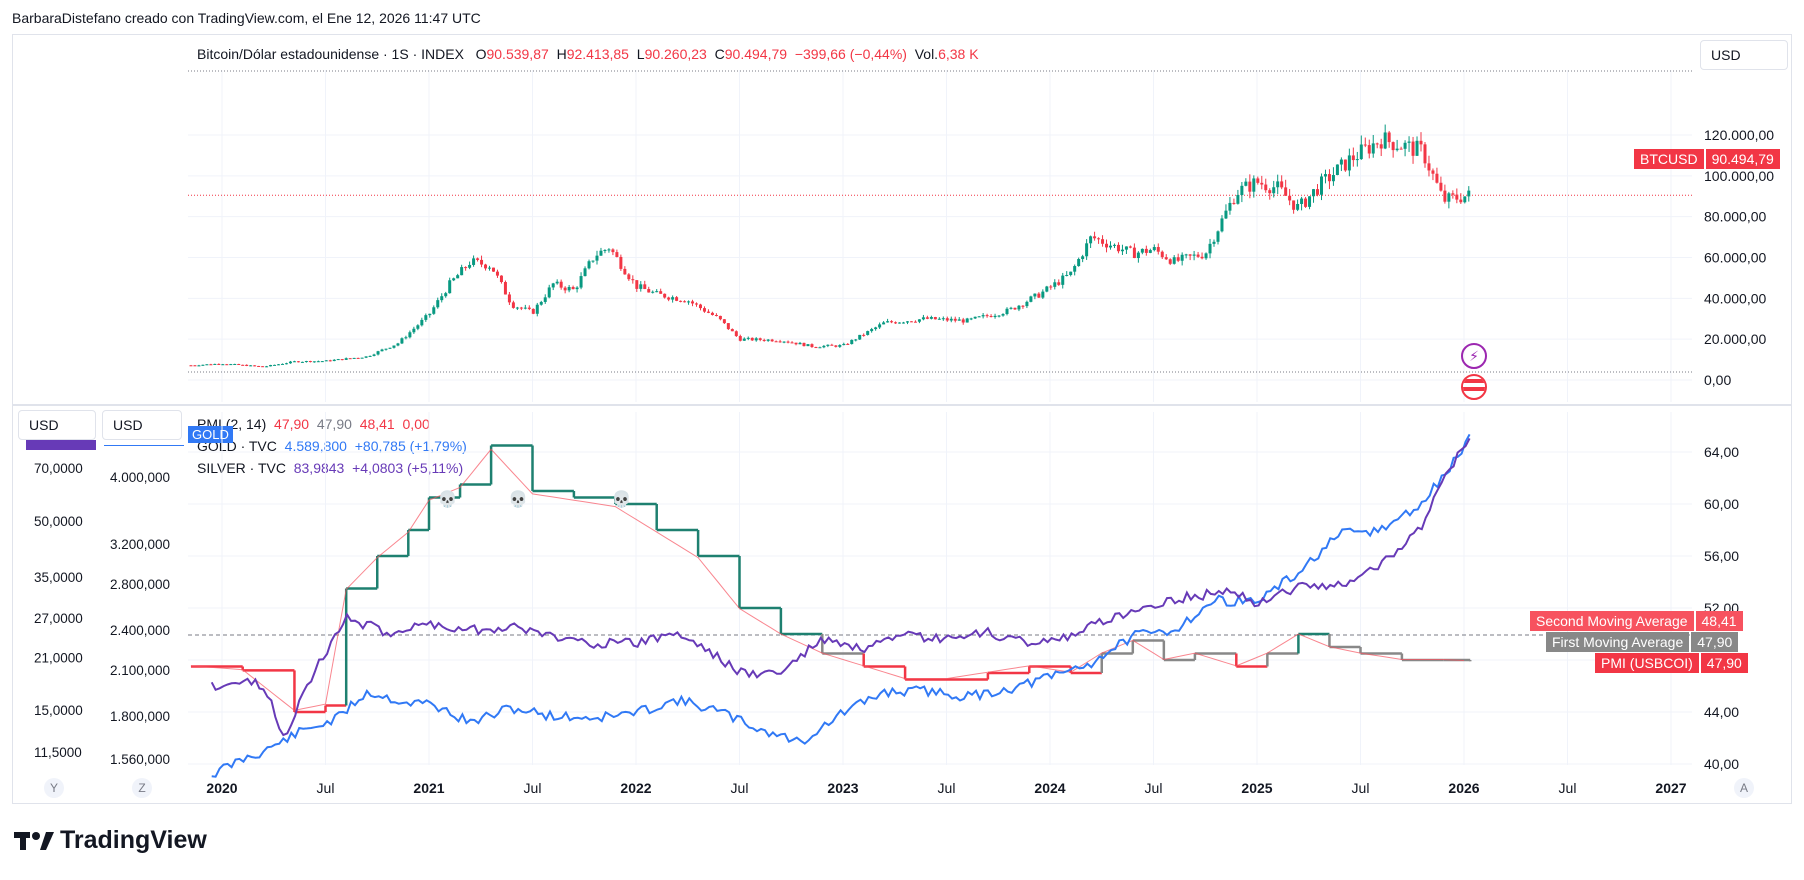  What do you see at coordinates (756, 54) in the screenshot?
I see `close-value: 90.494,79` at bounding box center [756, 54].